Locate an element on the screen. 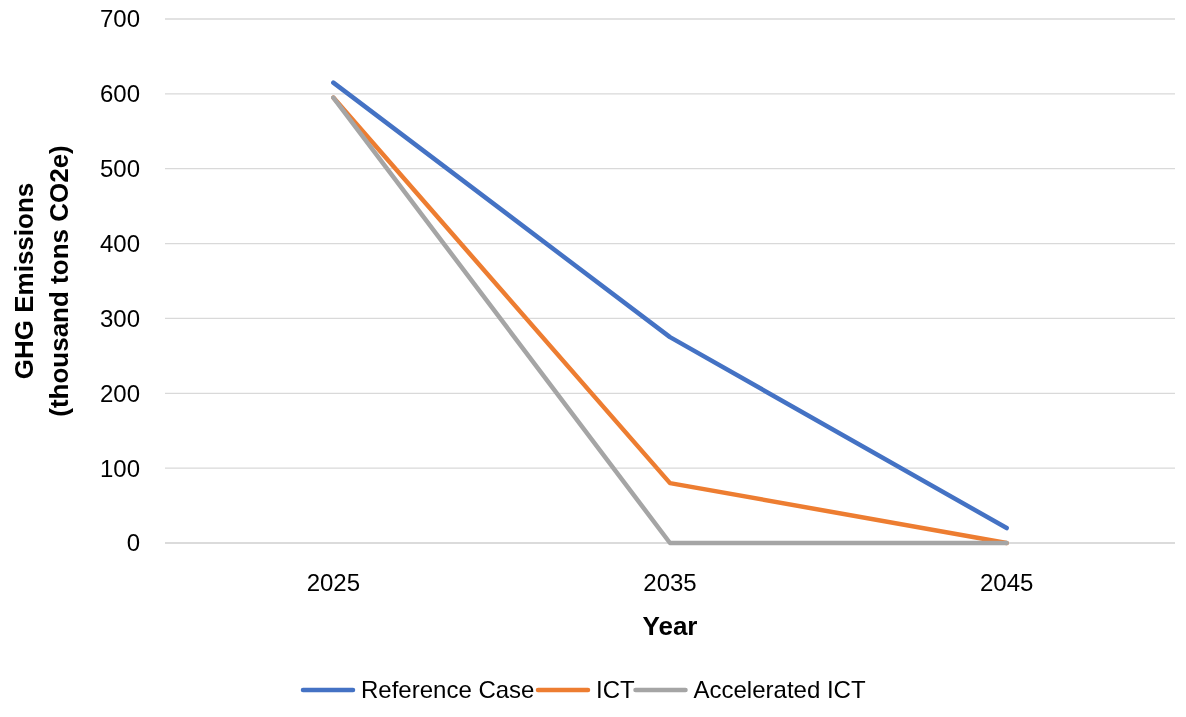 Image resolution: width=1186 pixels, height=717 pixels. x-axis-title: Year is located at coordinates (670, 626).